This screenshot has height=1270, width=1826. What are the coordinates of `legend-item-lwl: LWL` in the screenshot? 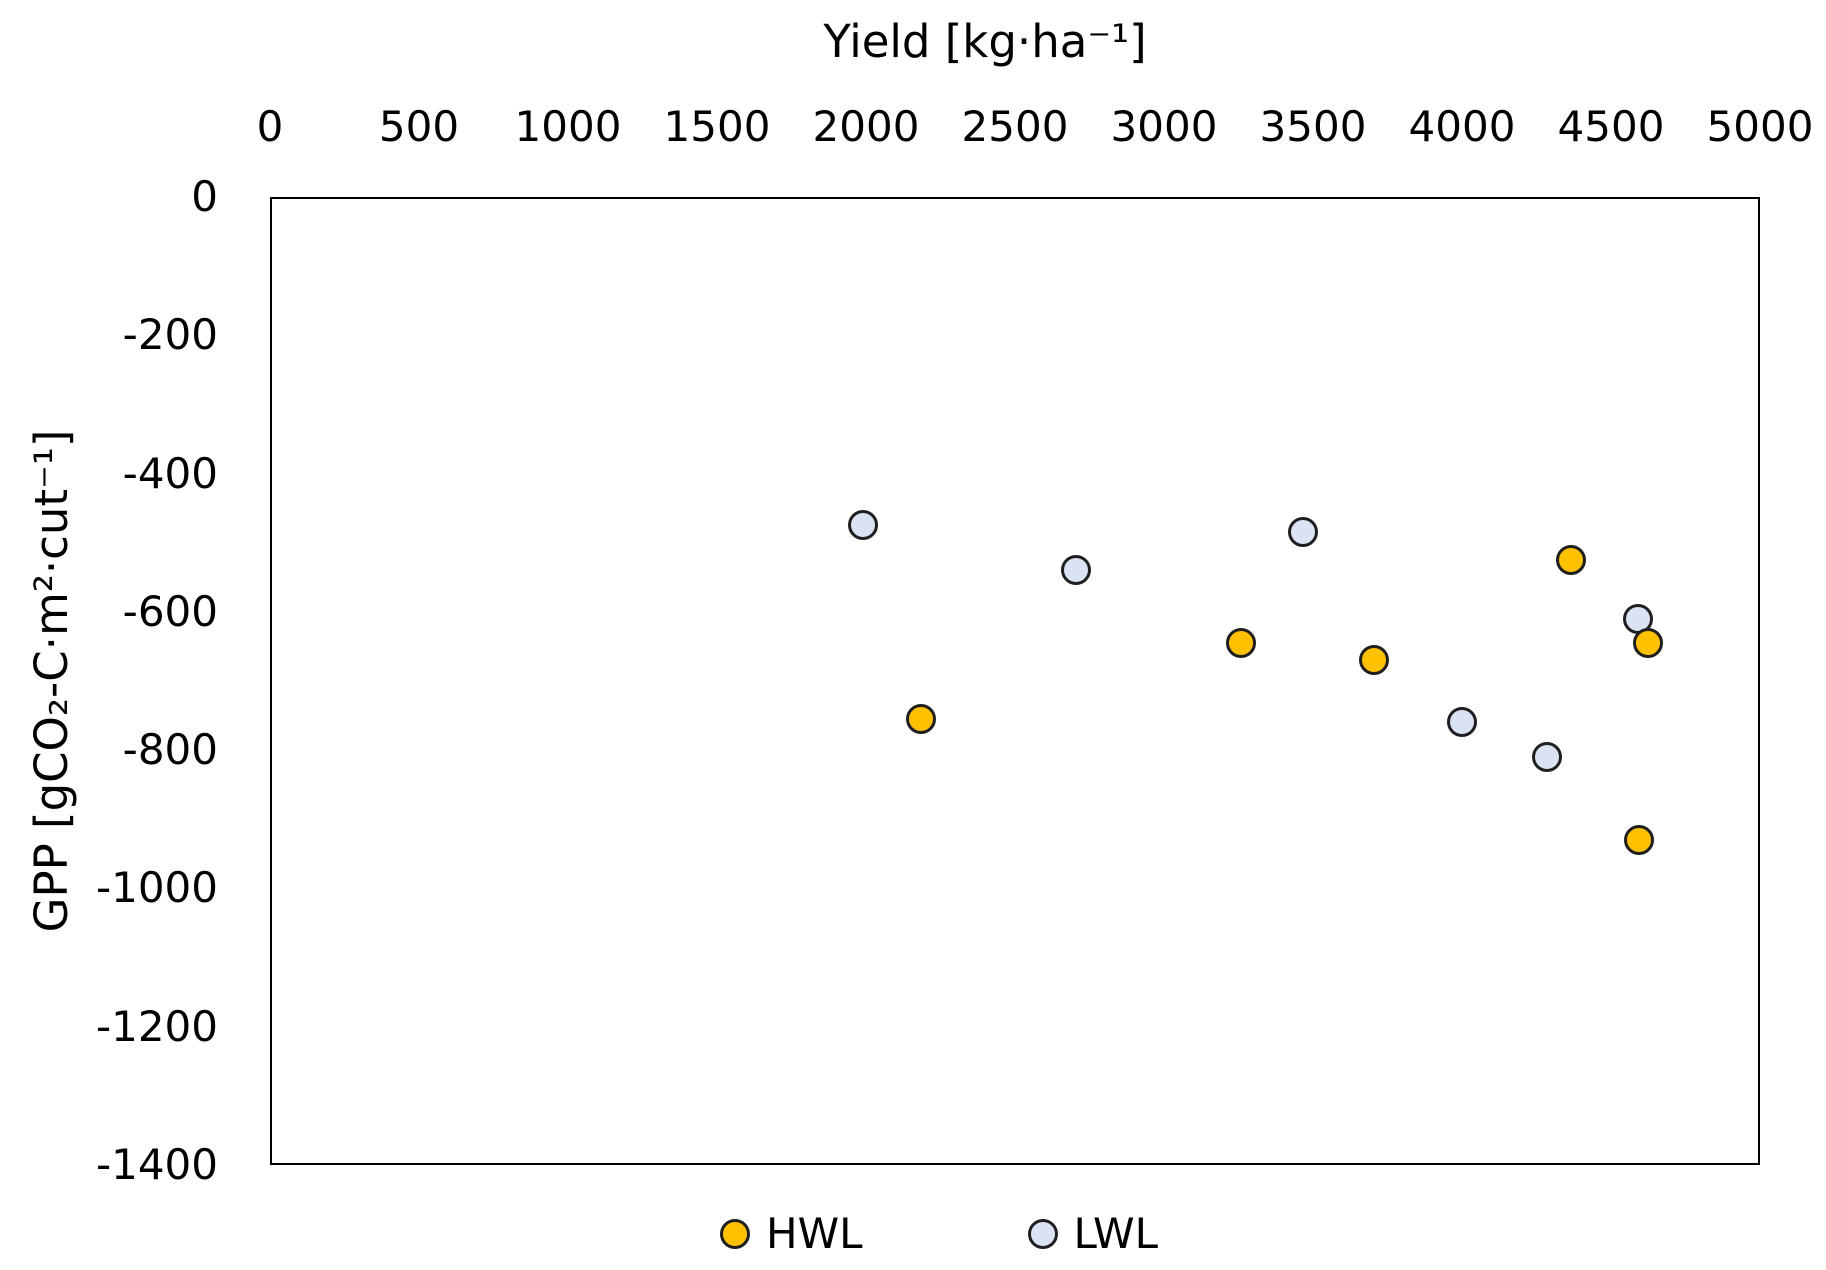 It's located at (1092, 1233).